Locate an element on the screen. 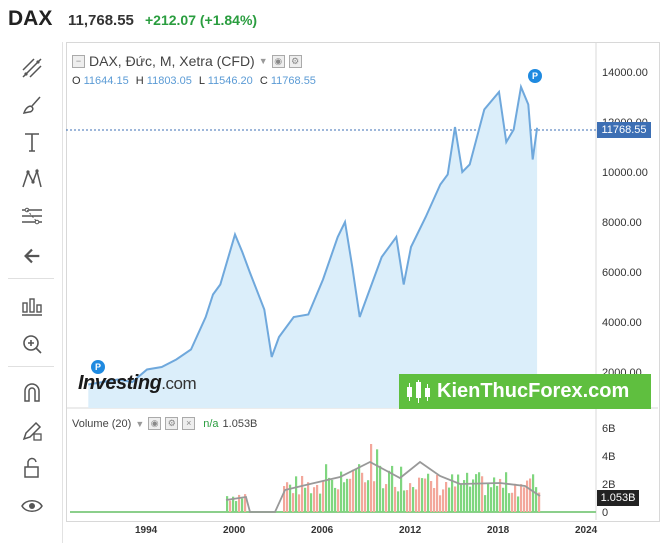  last-price: 11,768.55 is located at coordinates (101, 20).